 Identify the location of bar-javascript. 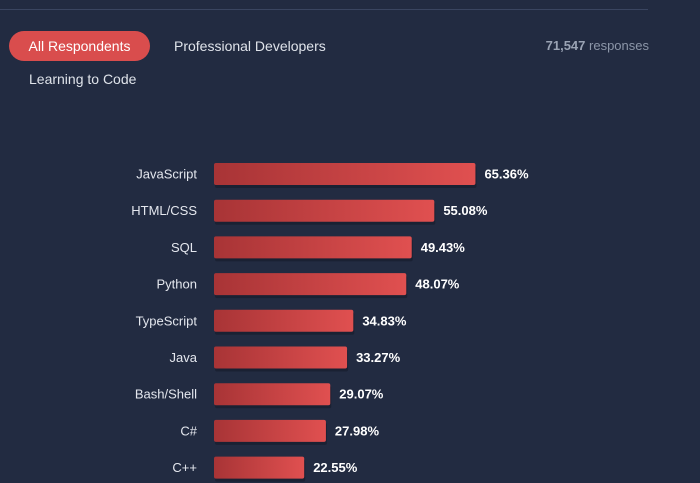
(345, 174).